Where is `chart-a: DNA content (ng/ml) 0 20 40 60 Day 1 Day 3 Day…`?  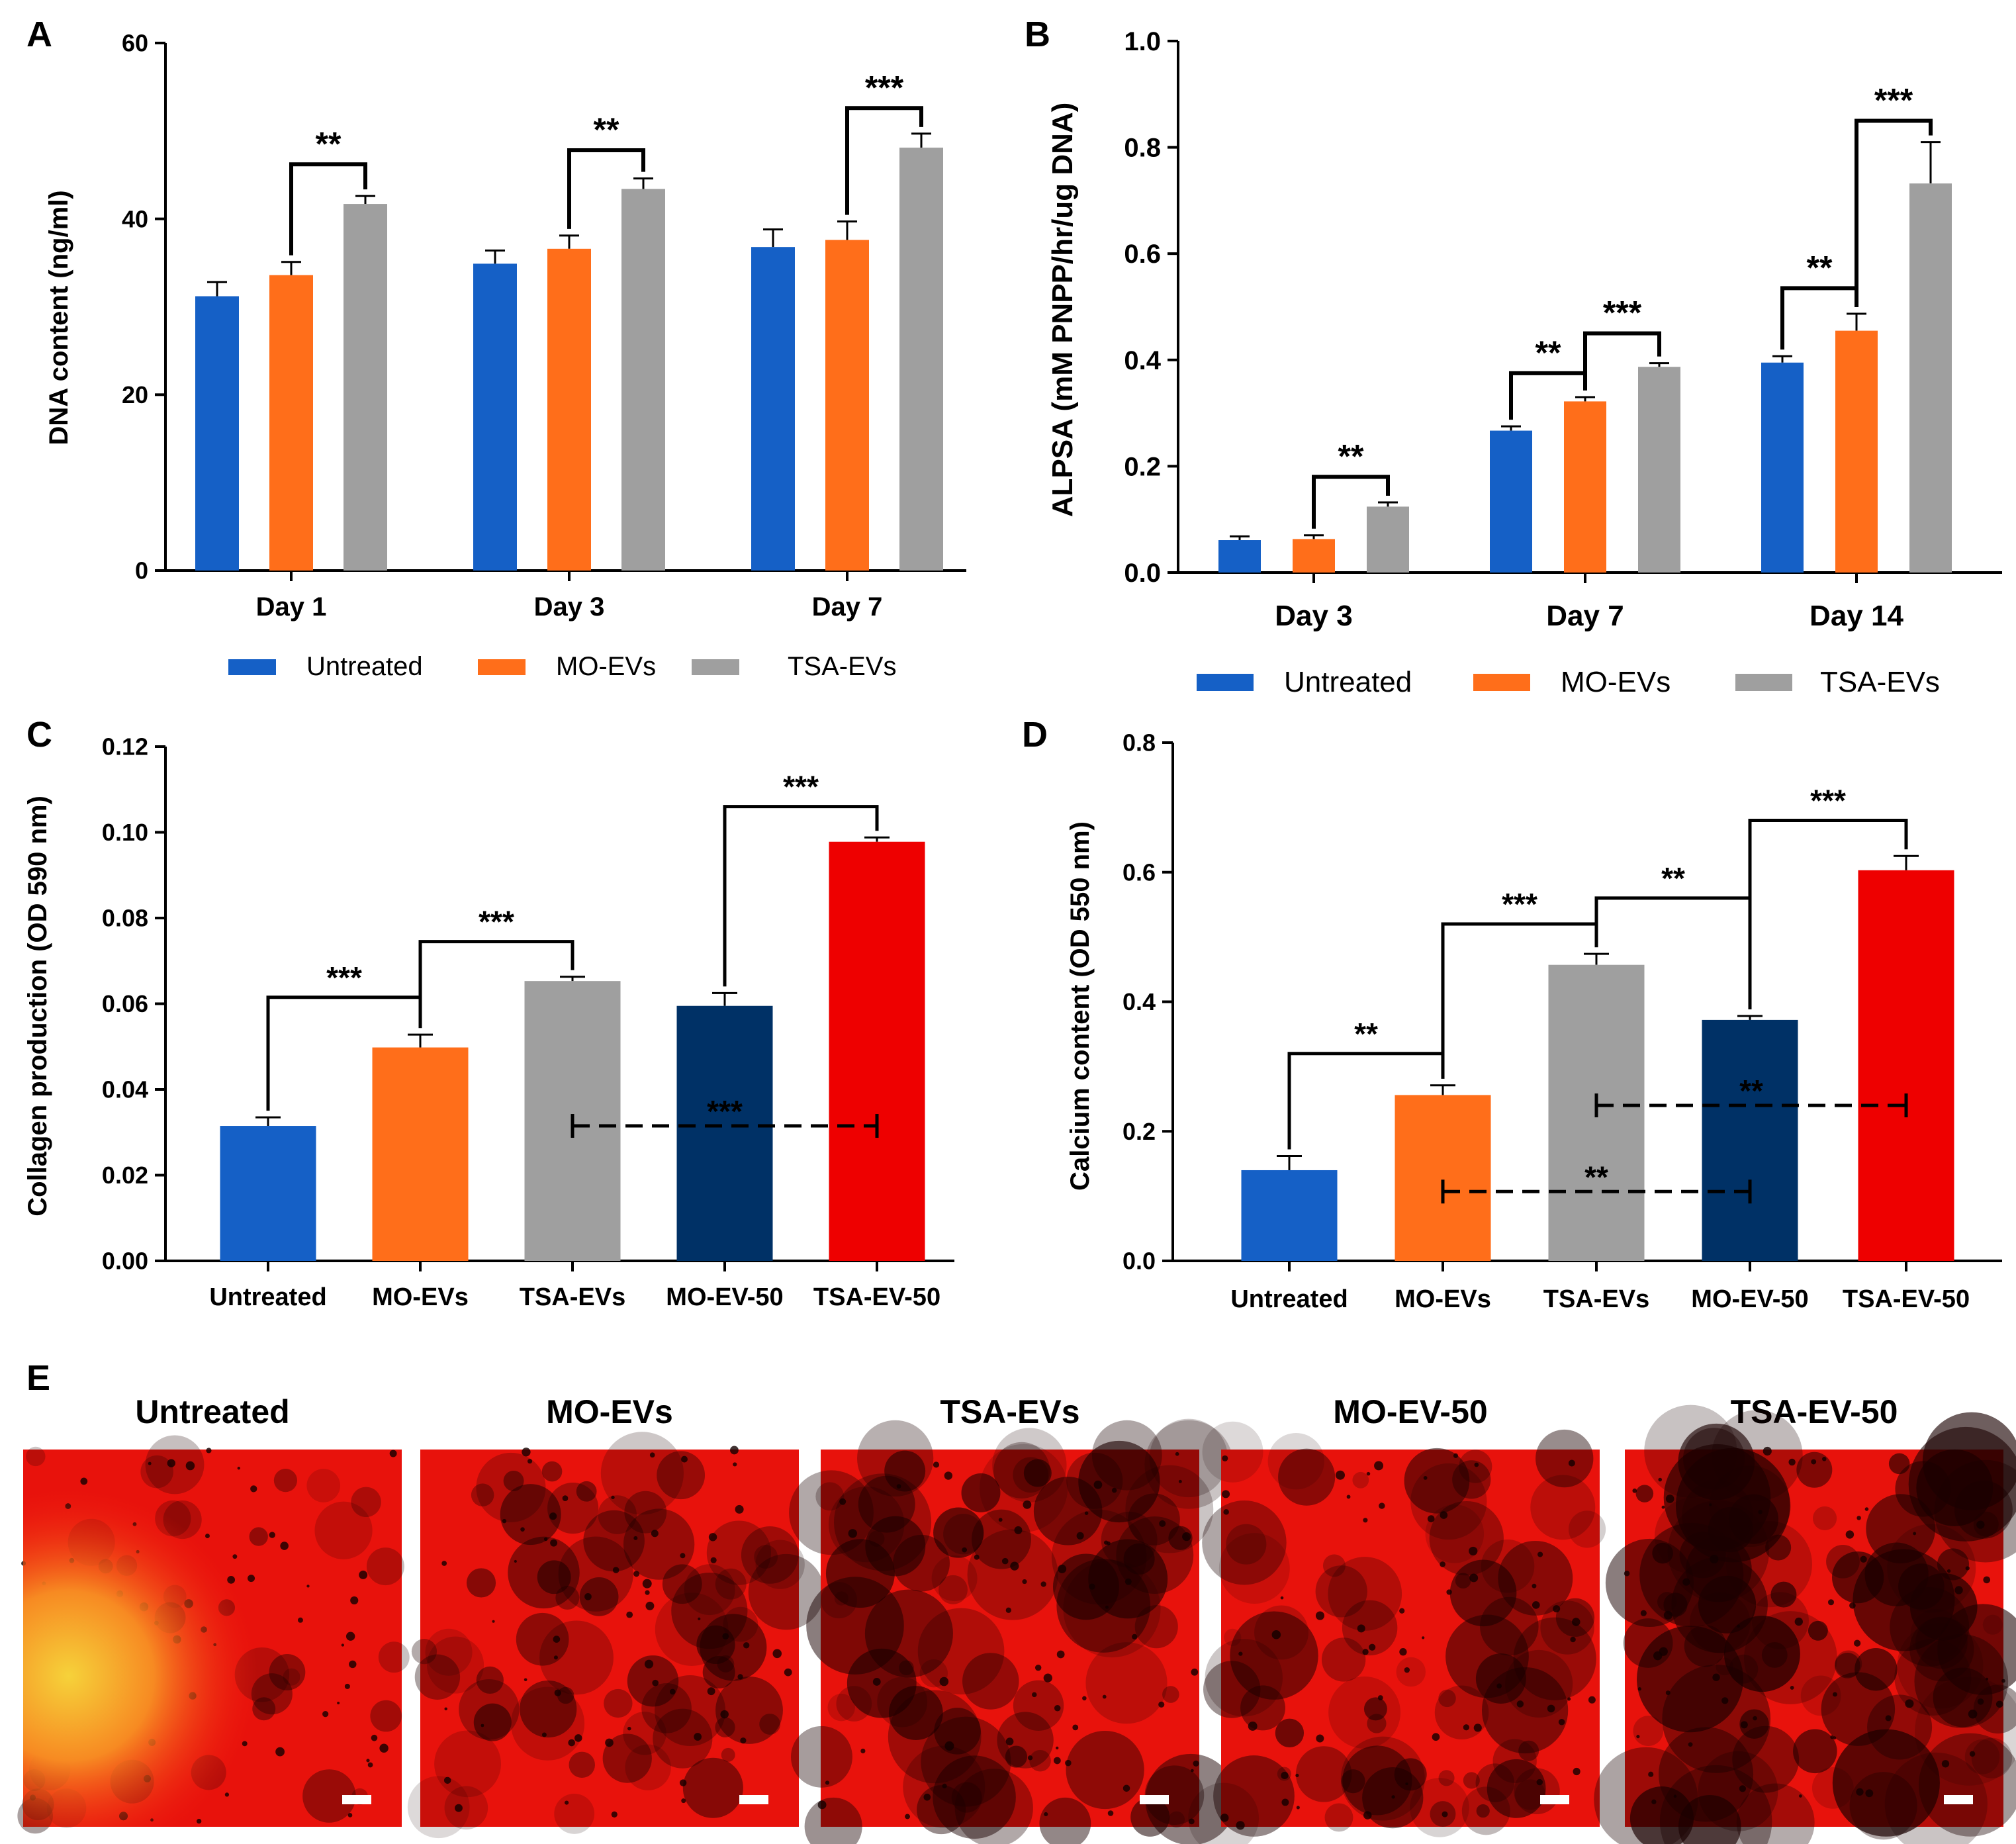
chart-a: DNA content (ng/ml) 0 20 40 60 Day 1 Day 3 Day… is located at coordinates (505, 326).